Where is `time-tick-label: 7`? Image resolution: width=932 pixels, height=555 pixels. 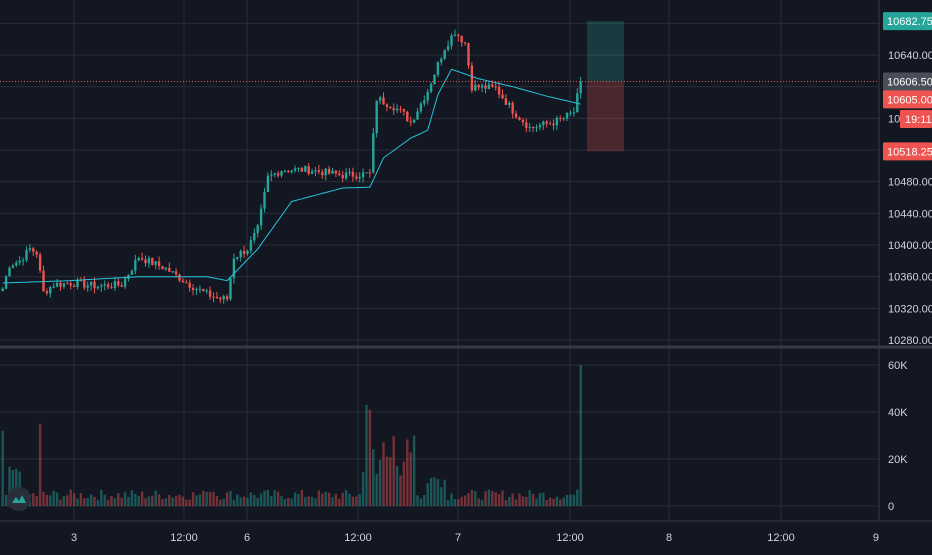 time-tick-label: 7 is located at coordinates (458, 538).